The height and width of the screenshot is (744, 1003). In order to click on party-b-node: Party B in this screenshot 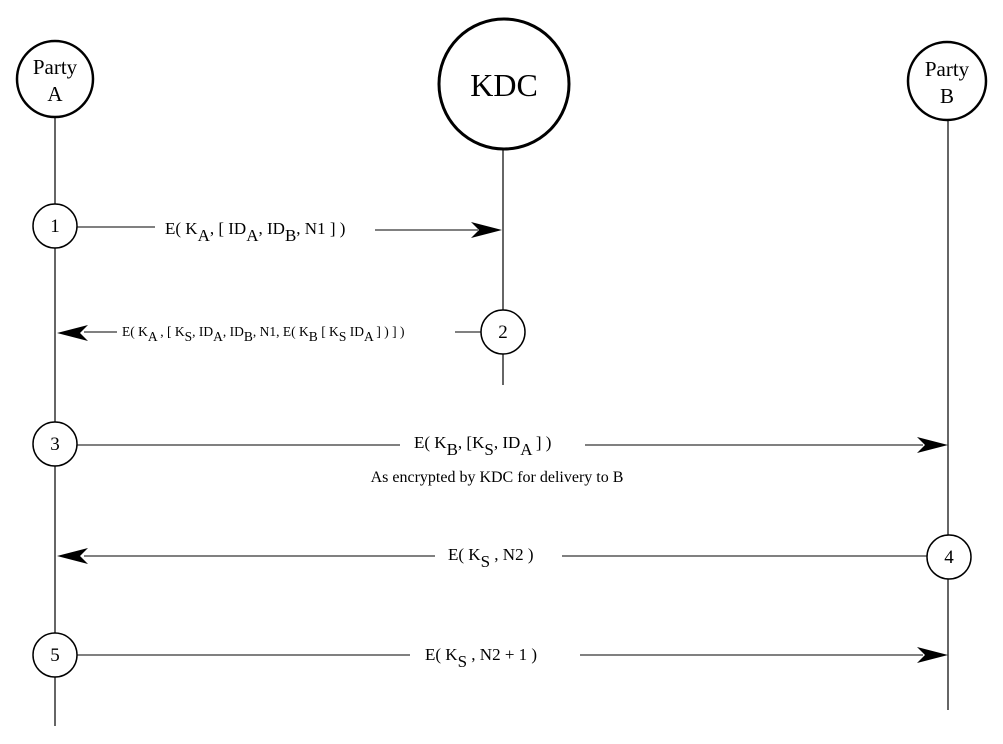, I will do `click(947, 81)`.